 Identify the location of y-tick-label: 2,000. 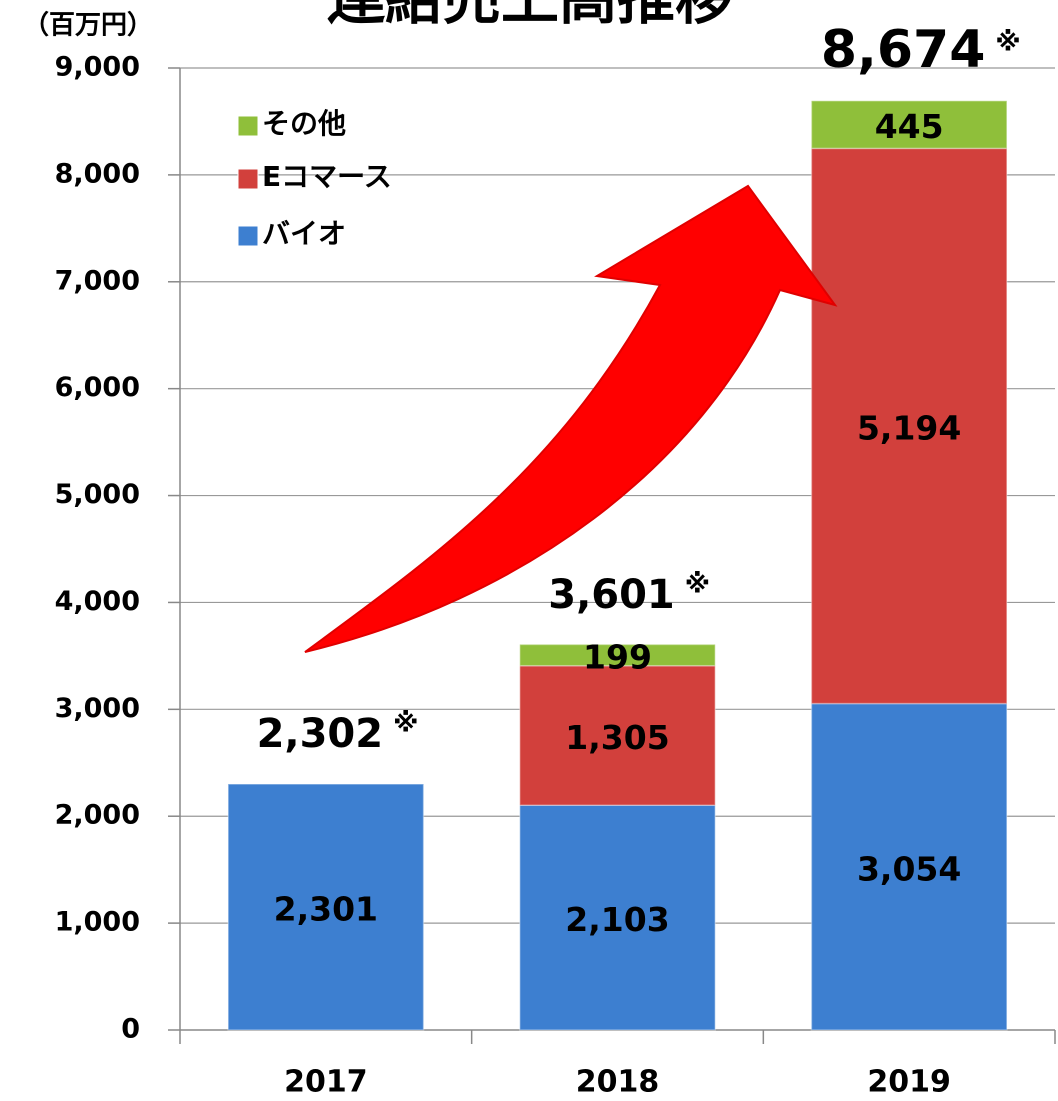
(97, 815).